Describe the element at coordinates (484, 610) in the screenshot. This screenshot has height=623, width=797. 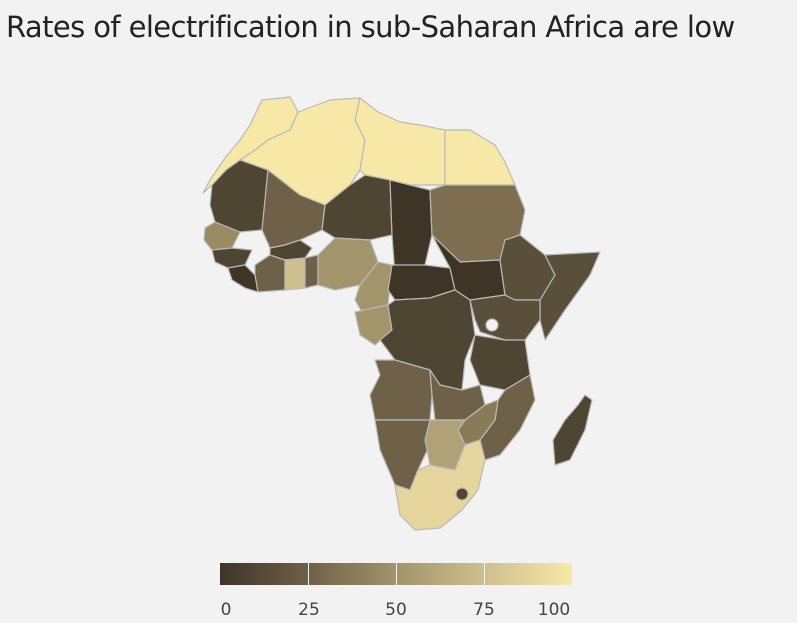
I see `legend-label-75: 75` at that location.